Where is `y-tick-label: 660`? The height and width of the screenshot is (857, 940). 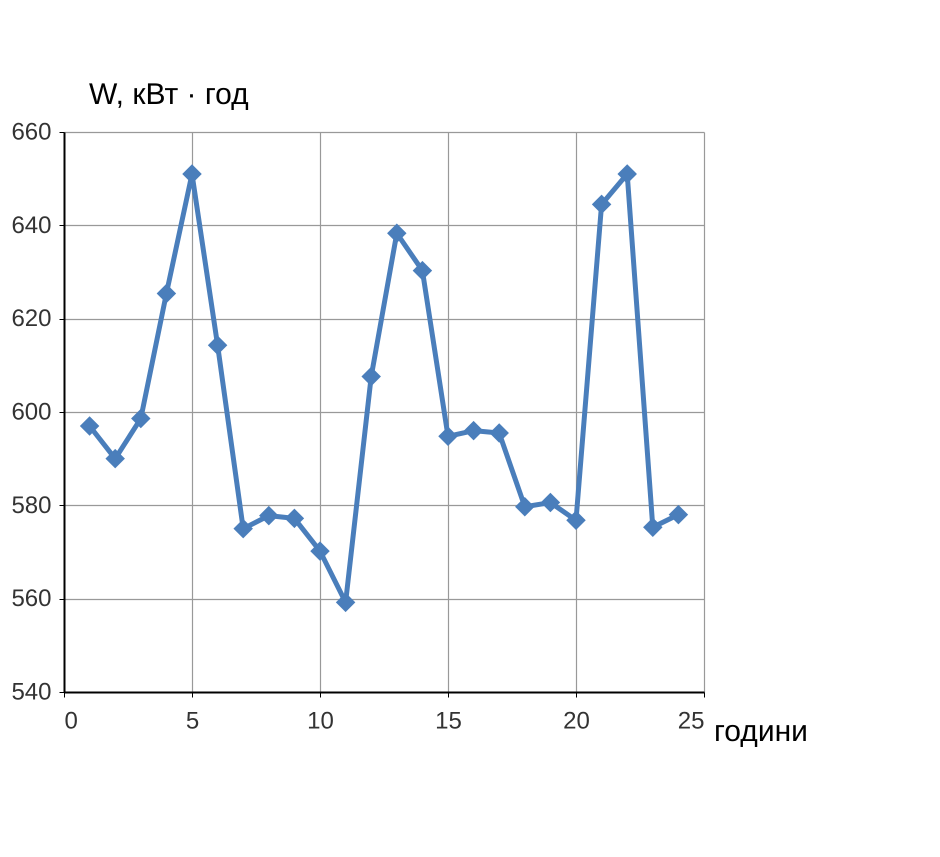
y-tick-label: 660 is located at coordinates (31, 132).